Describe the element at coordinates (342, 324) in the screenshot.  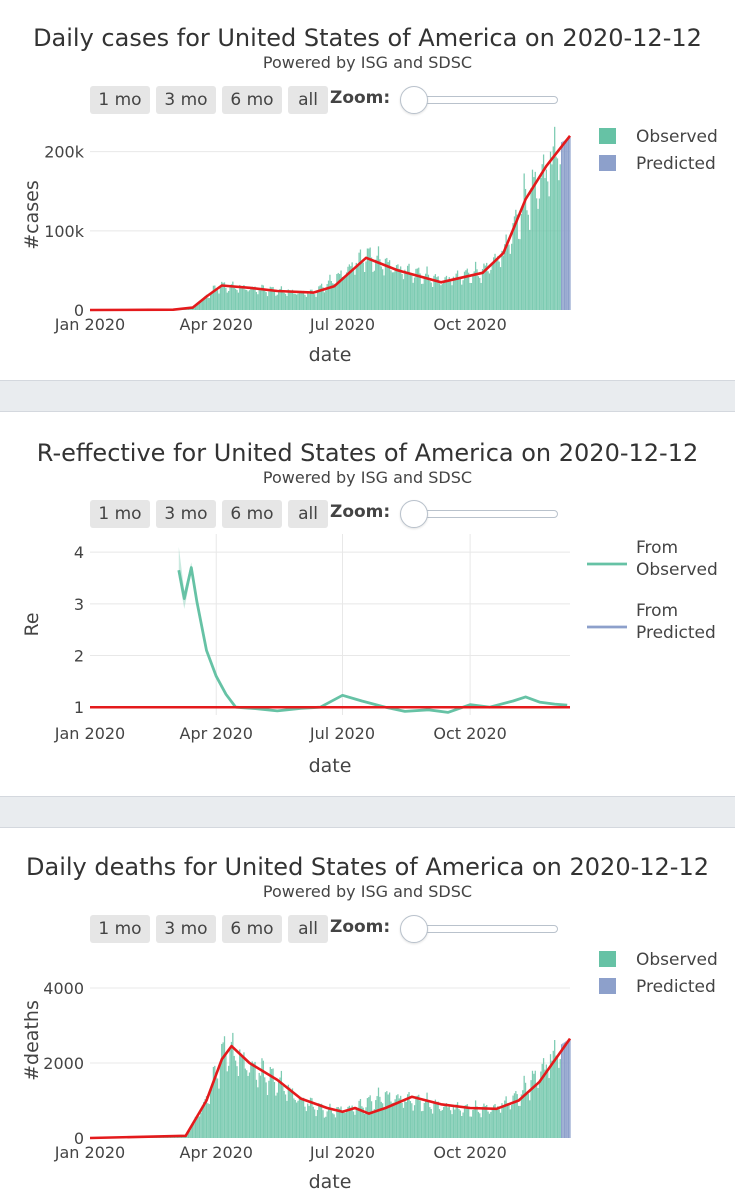
I see `x-tick-label: Jul 2020` at that location.